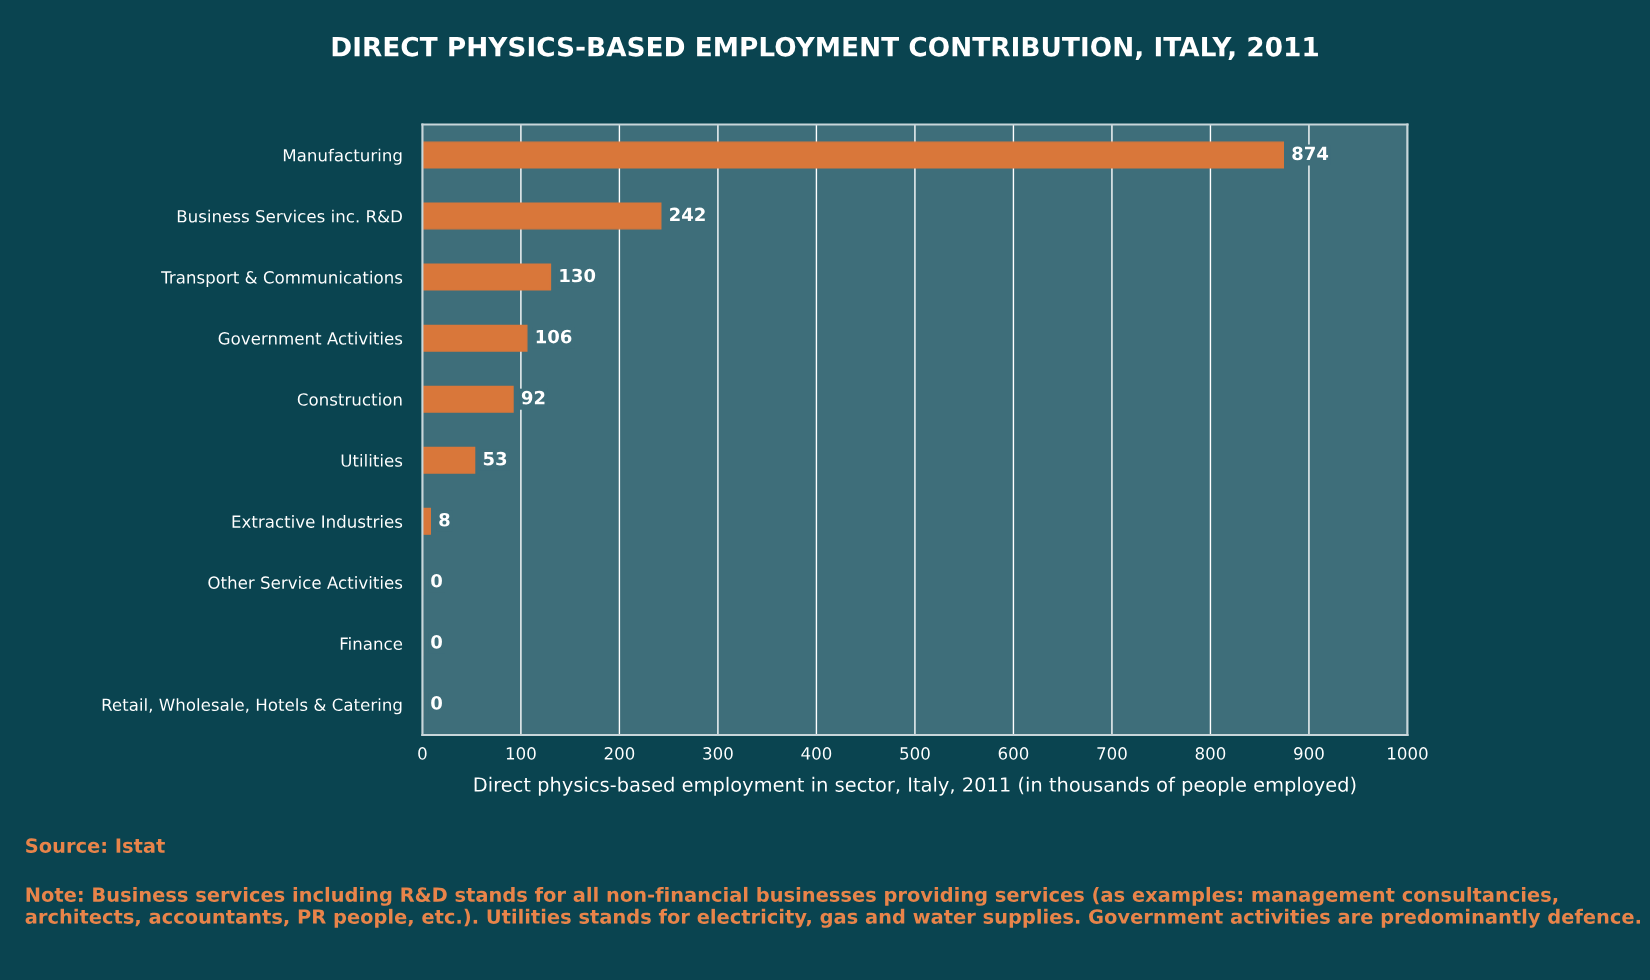 The image size is (1650, 980). What do you see at coordinates (371, 643) in the screenshot?
I see `y-tick-label: Finance` at bounding box center [371, 643].